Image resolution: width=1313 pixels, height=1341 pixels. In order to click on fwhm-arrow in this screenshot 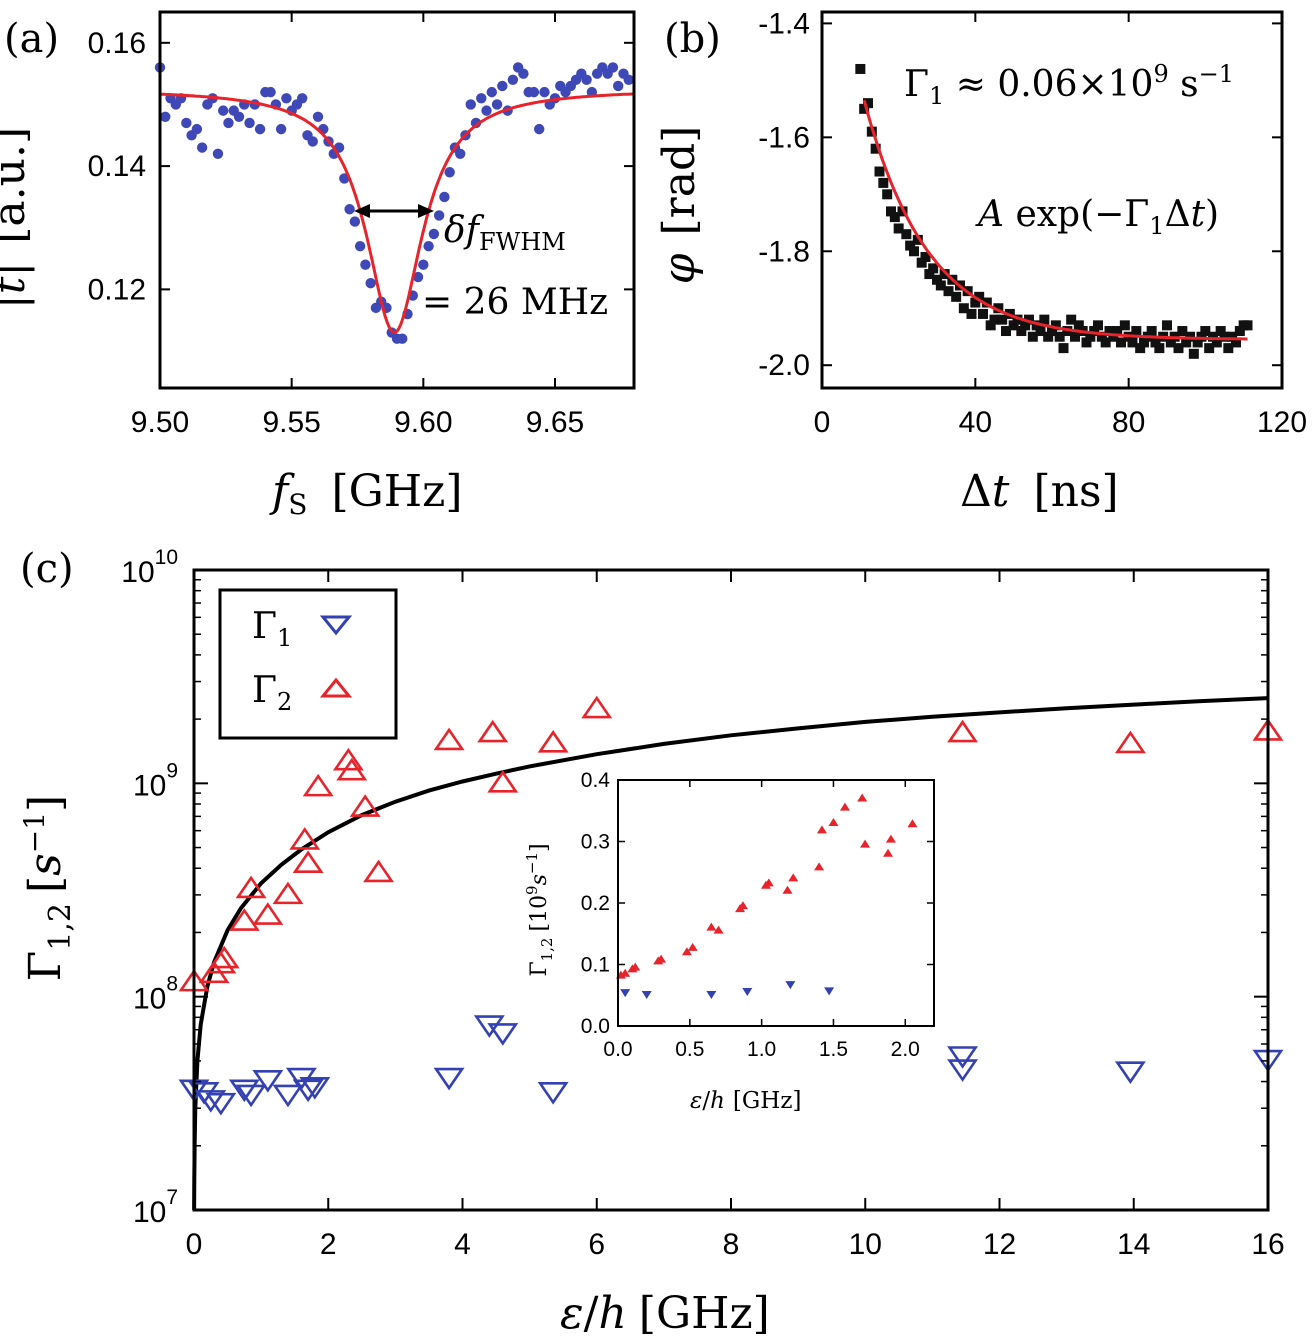, I will do `click(394, 211)`.